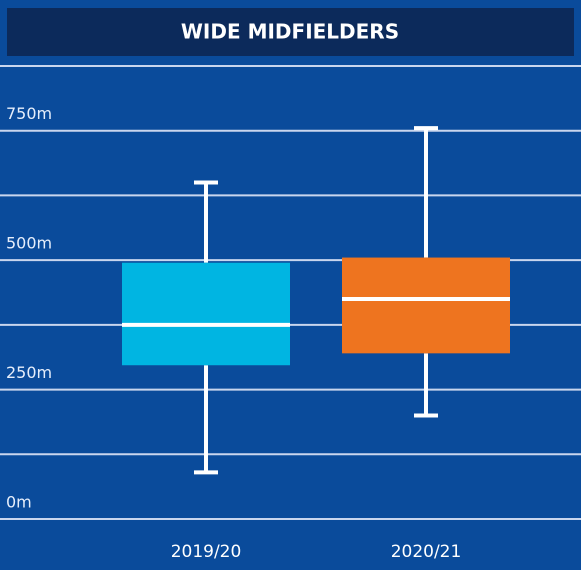 This screenshot has height=570, width=581. Describe the element at coordinates (19, 502) in the screenshot. I see `y-tick-label: 0m` at that location.